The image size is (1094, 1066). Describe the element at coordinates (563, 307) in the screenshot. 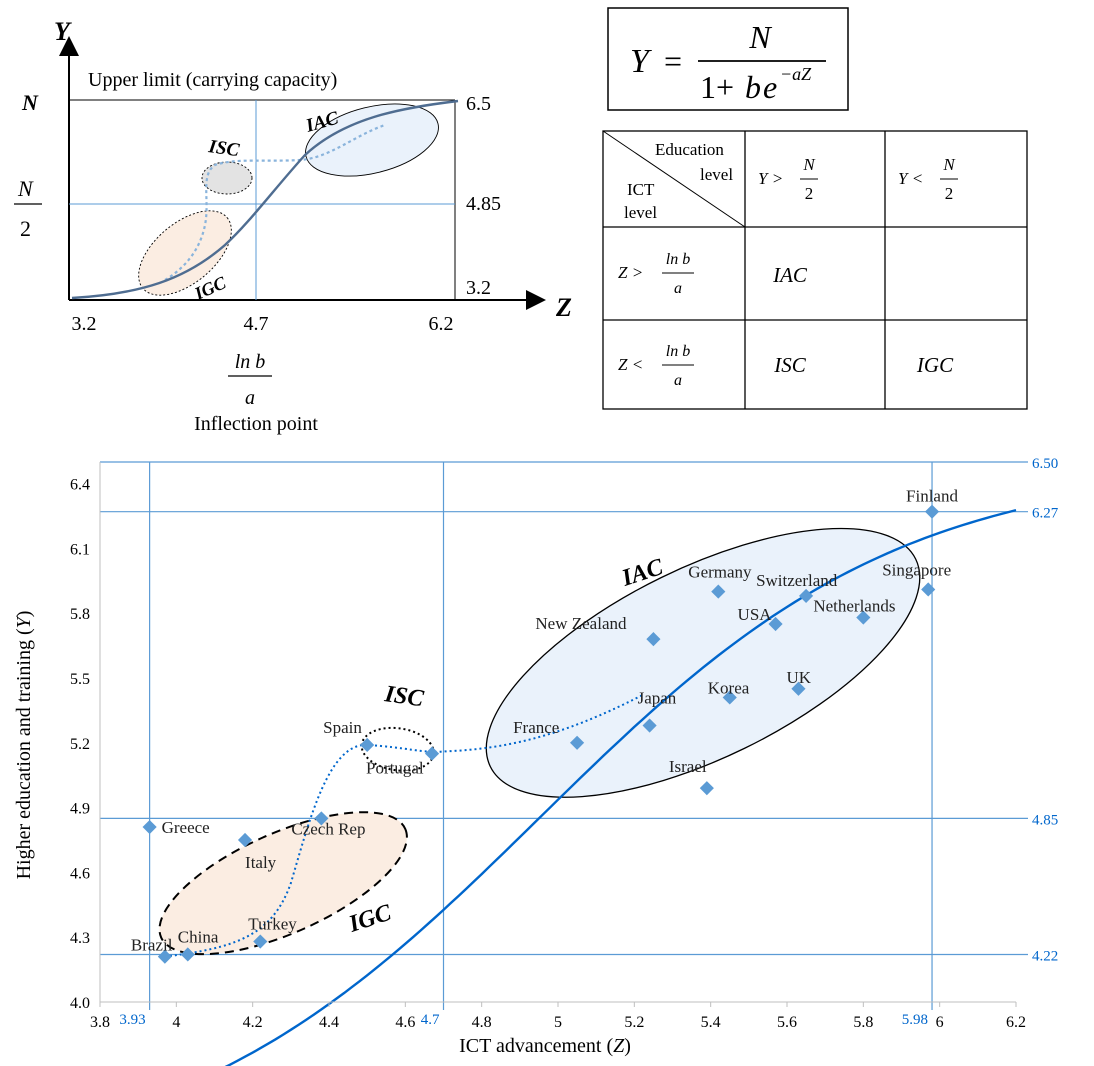

I see `schematic-x-axis-label: Z` at that location.